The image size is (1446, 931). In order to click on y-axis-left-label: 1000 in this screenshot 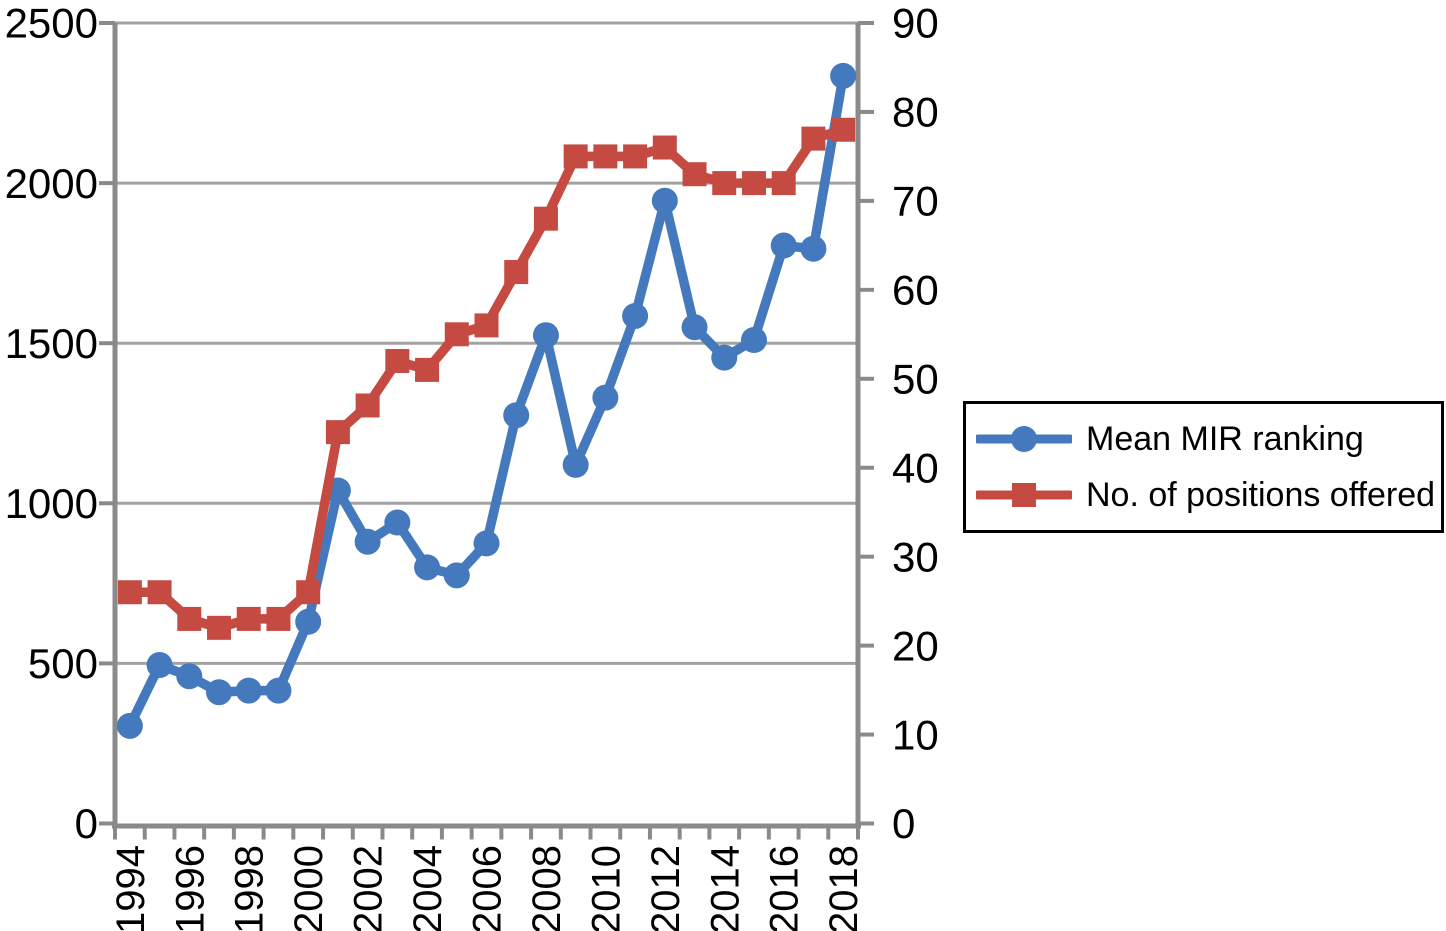, I will do `click(51, 503)`.